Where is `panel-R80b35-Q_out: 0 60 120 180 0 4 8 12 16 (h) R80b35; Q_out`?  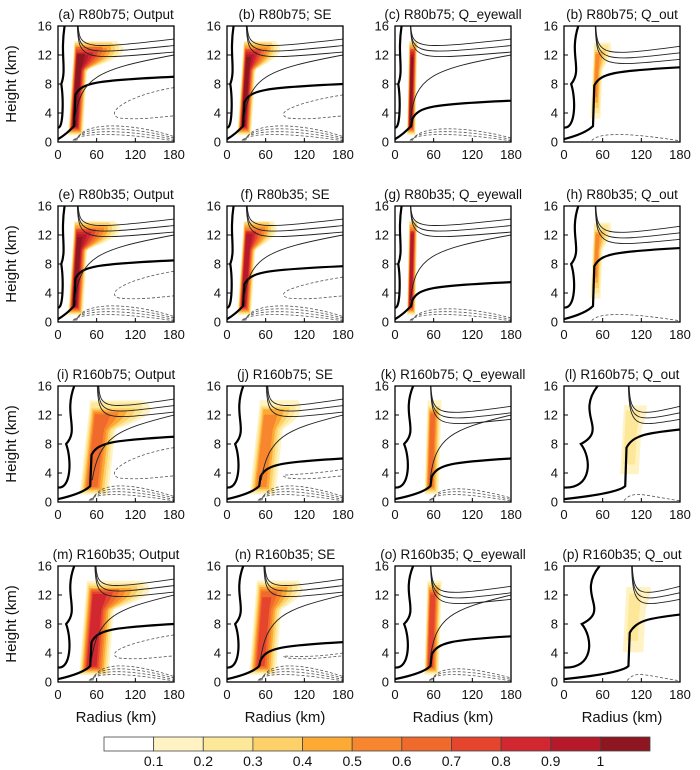 panel-R80b35-Q_out: 0 60 120 180 0 4 8 12 16 (h) R80b35; Q_out is located at coordinates (617, 264).